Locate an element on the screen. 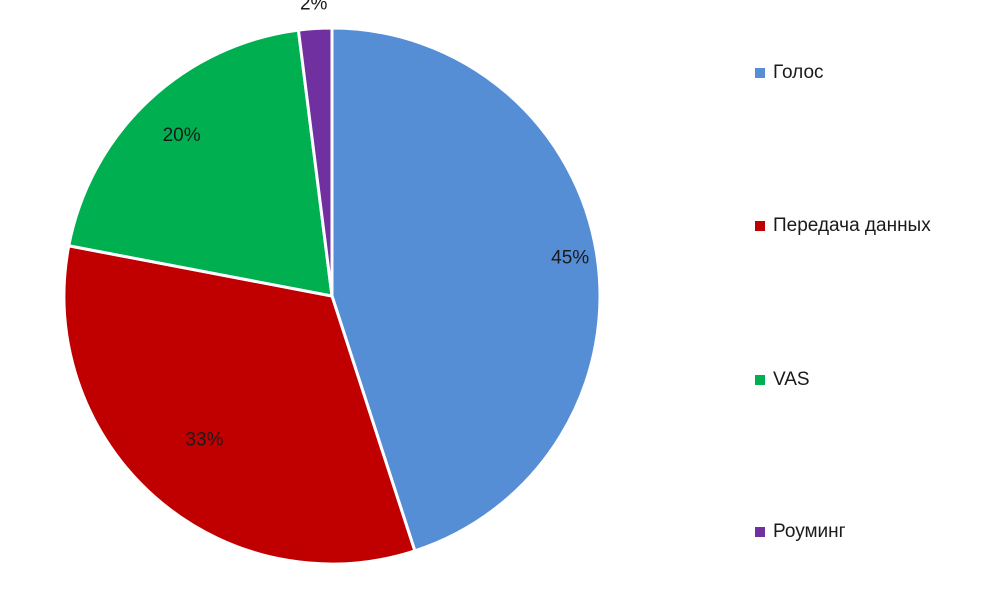 This screenshot has height=596, width=1000. legend-item-1: Передача данных is located at coordinates (843, 226).